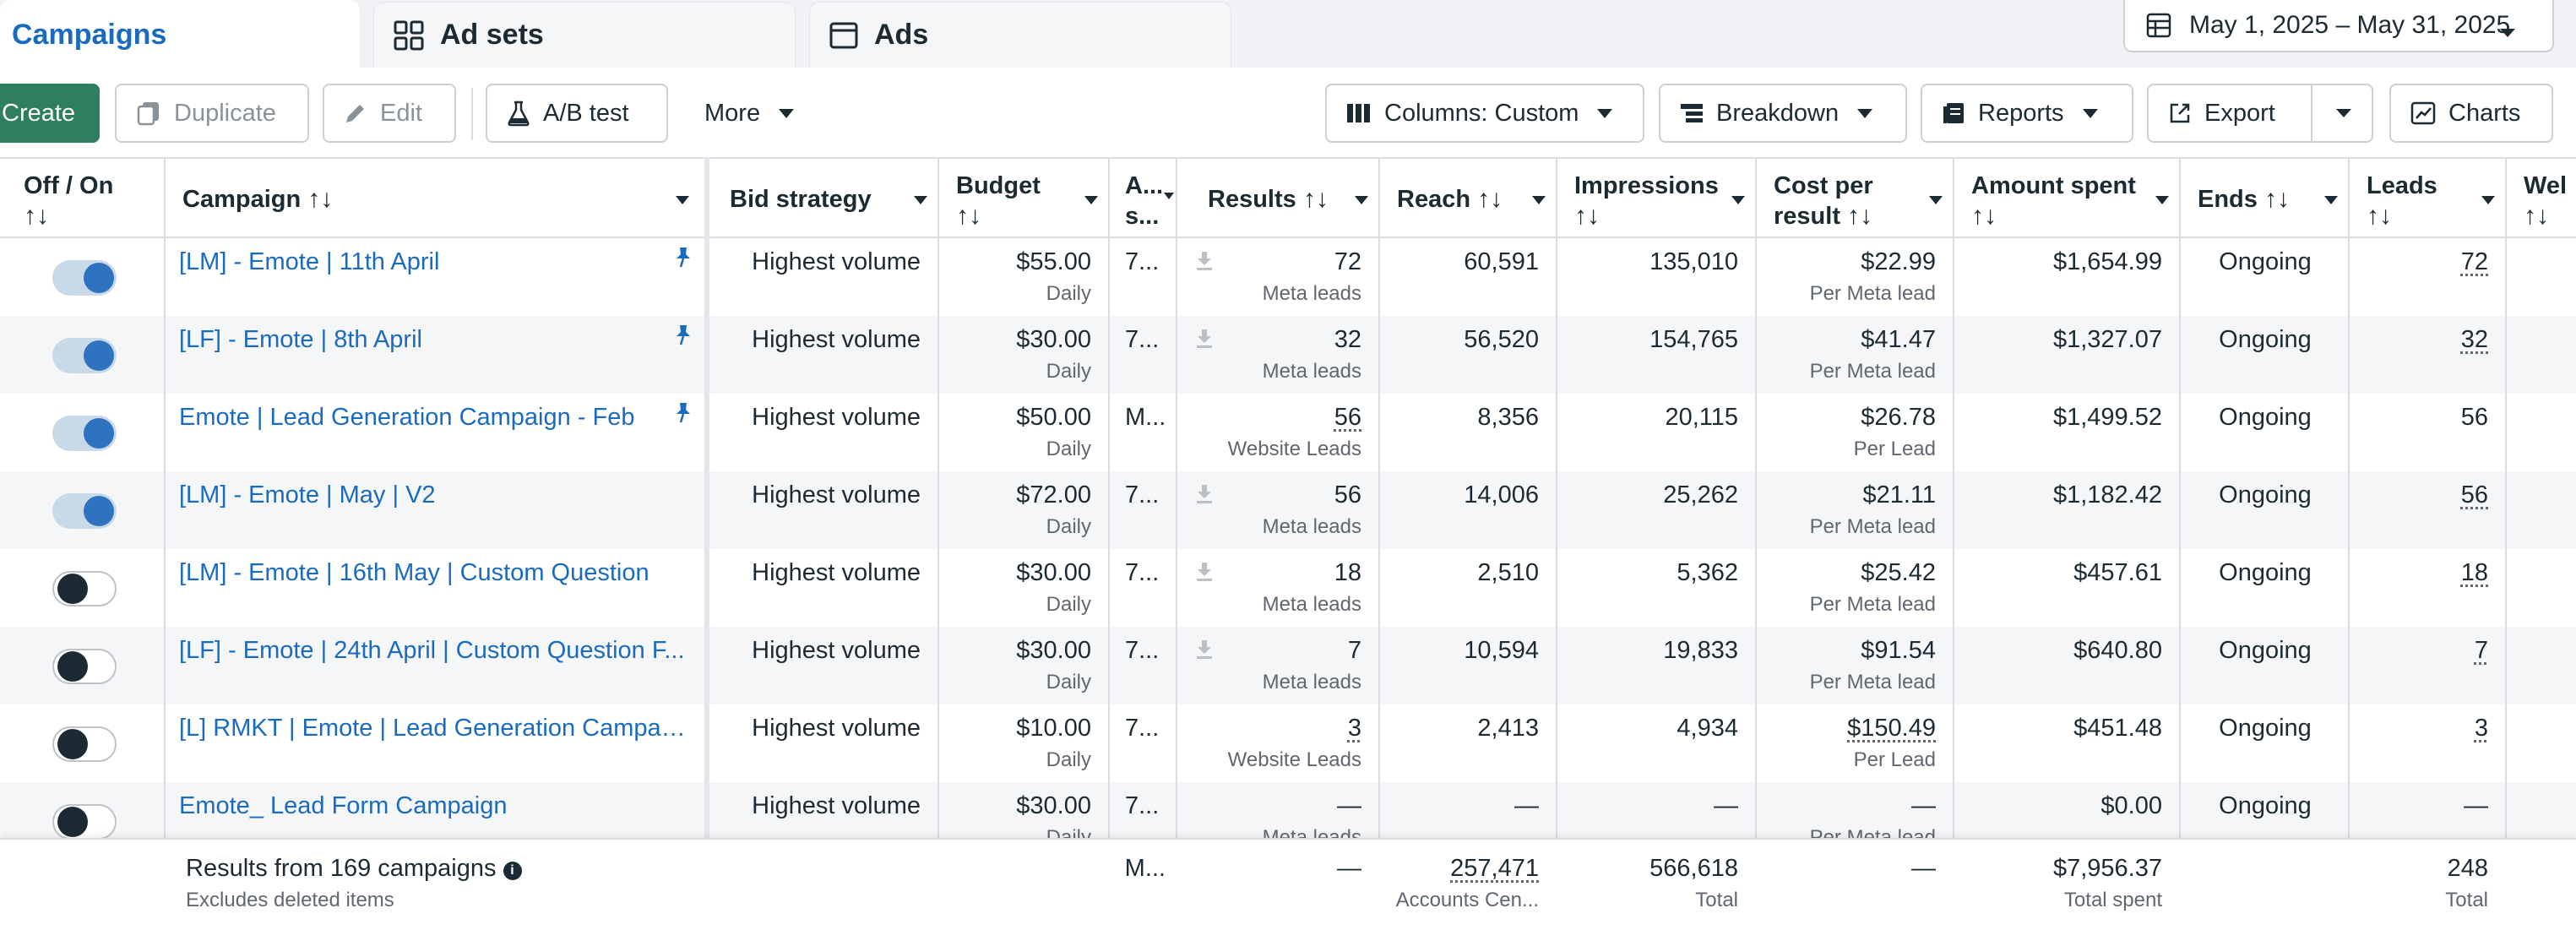  What do you see at coordinates (2474, 572) in the screenshot?
I see `leads-value: 18` at bounding box center [2474, 572].